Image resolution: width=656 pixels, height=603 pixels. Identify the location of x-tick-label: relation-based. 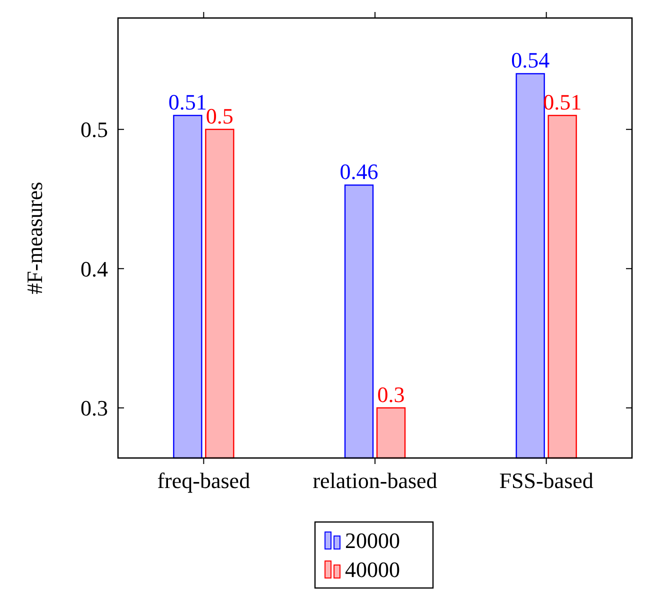
(375, 480).